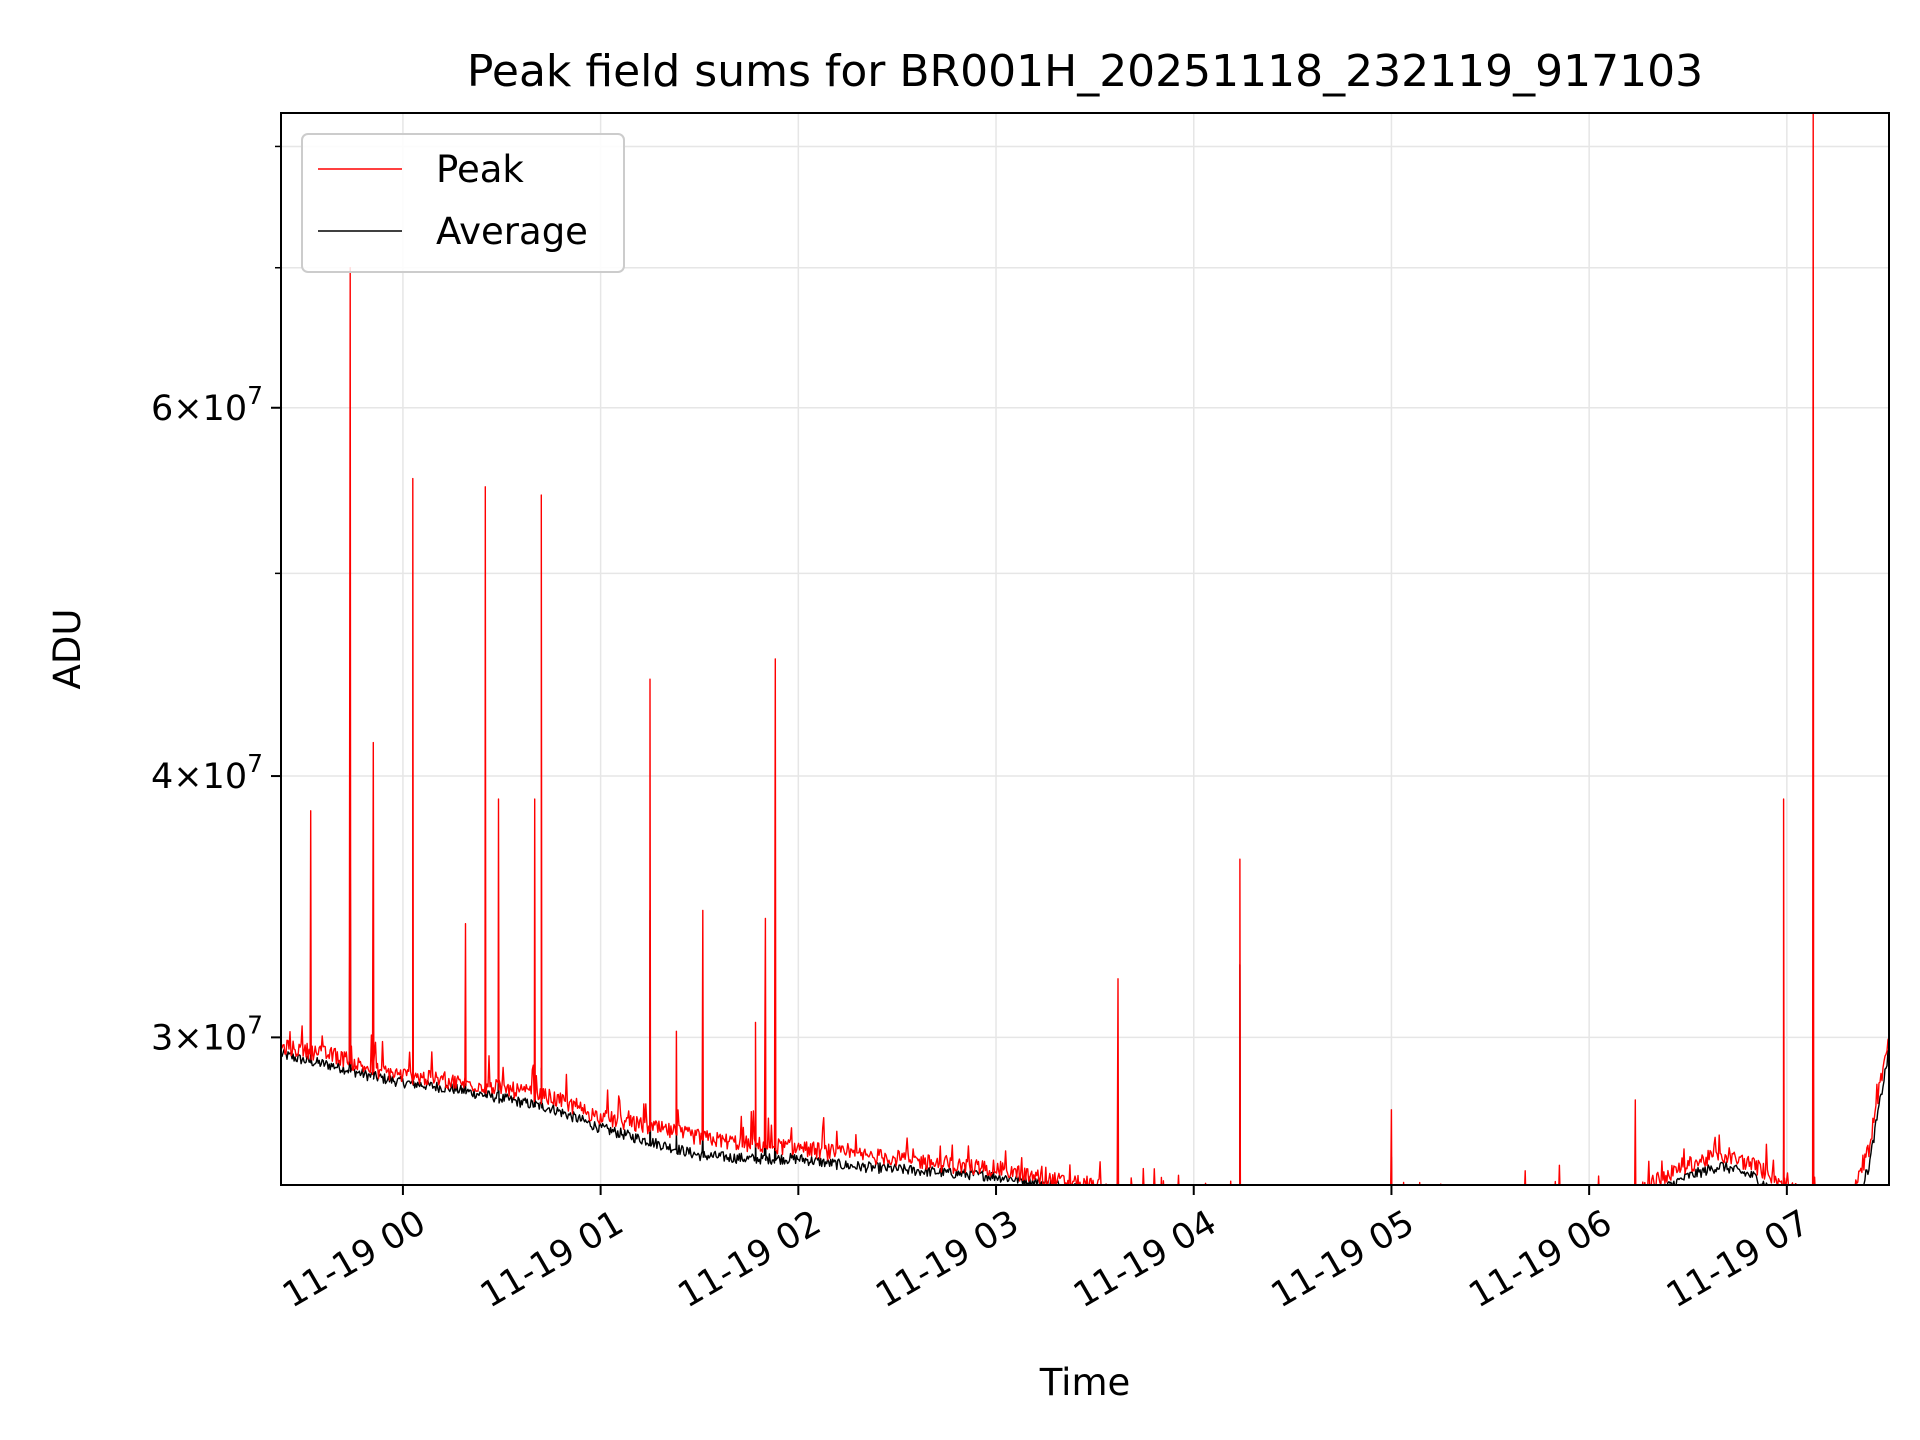 The width and height of the screenshot is (1920, 1440). Describe the element at coordinates (1085, 1382) in the screenshot. I see `x-axis-label: Time` at that location.